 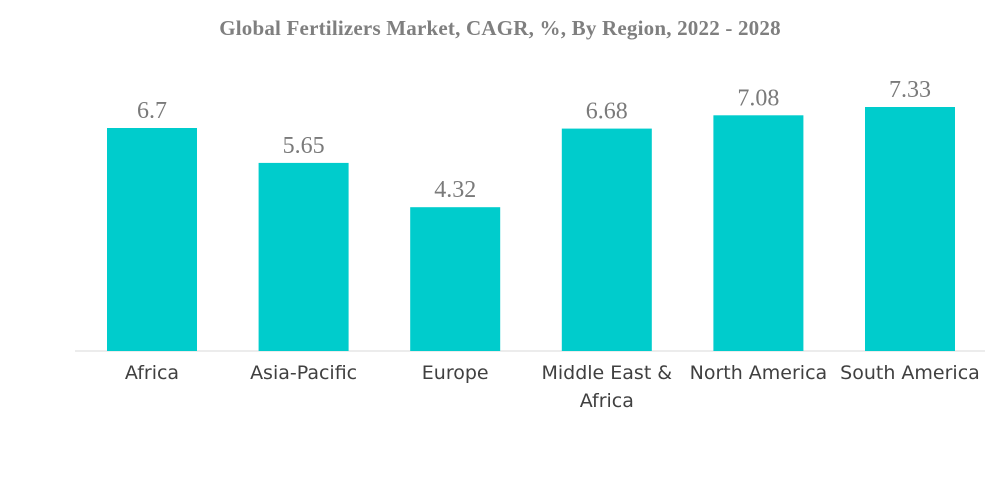 I want to click on value-label: 6.68, so click(x=607, y=112).